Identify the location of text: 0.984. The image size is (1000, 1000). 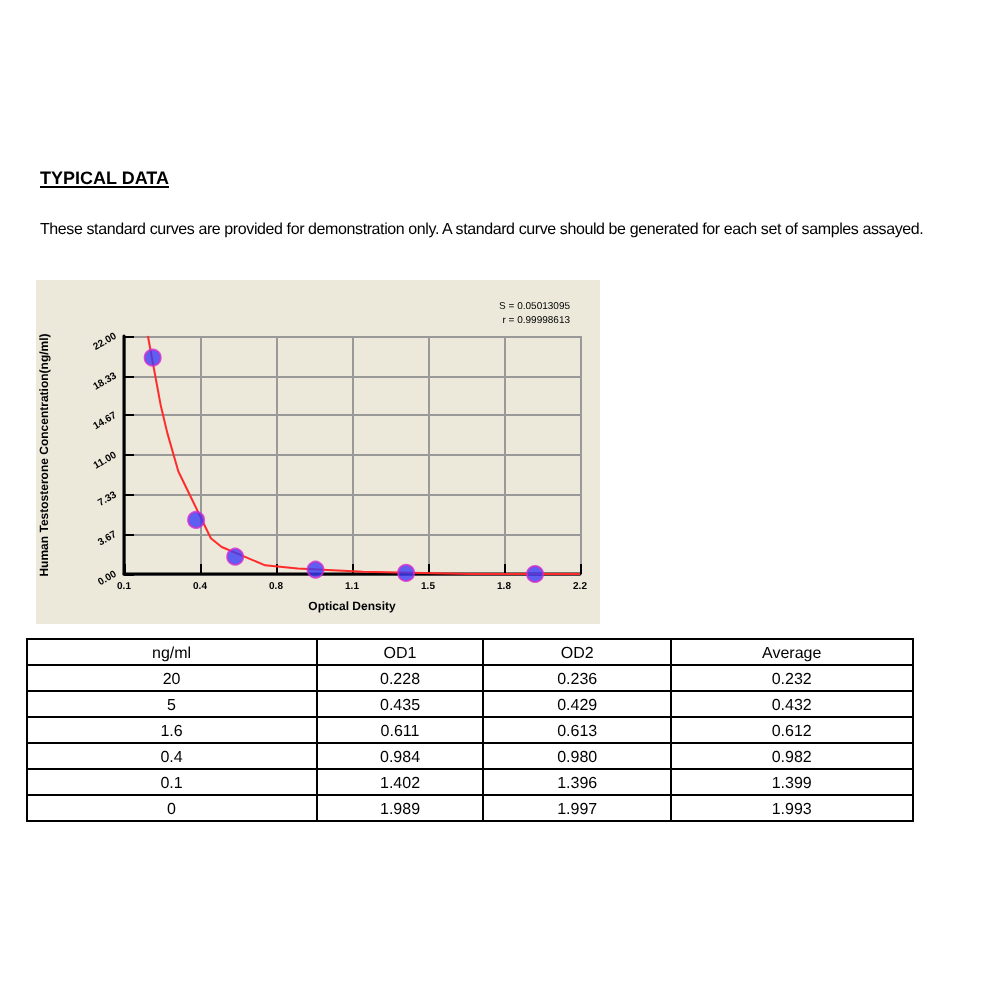
(400, 756).